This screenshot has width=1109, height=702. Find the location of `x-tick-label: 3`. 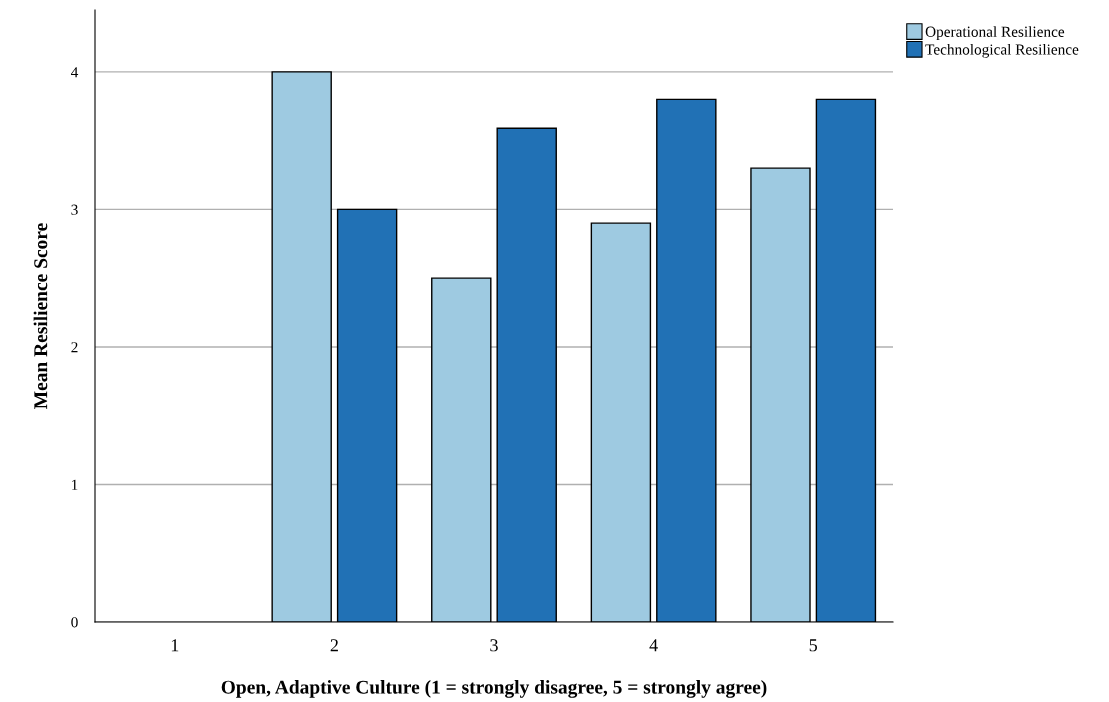

x-tick-label: 3 is located at coordinates (494, 645).